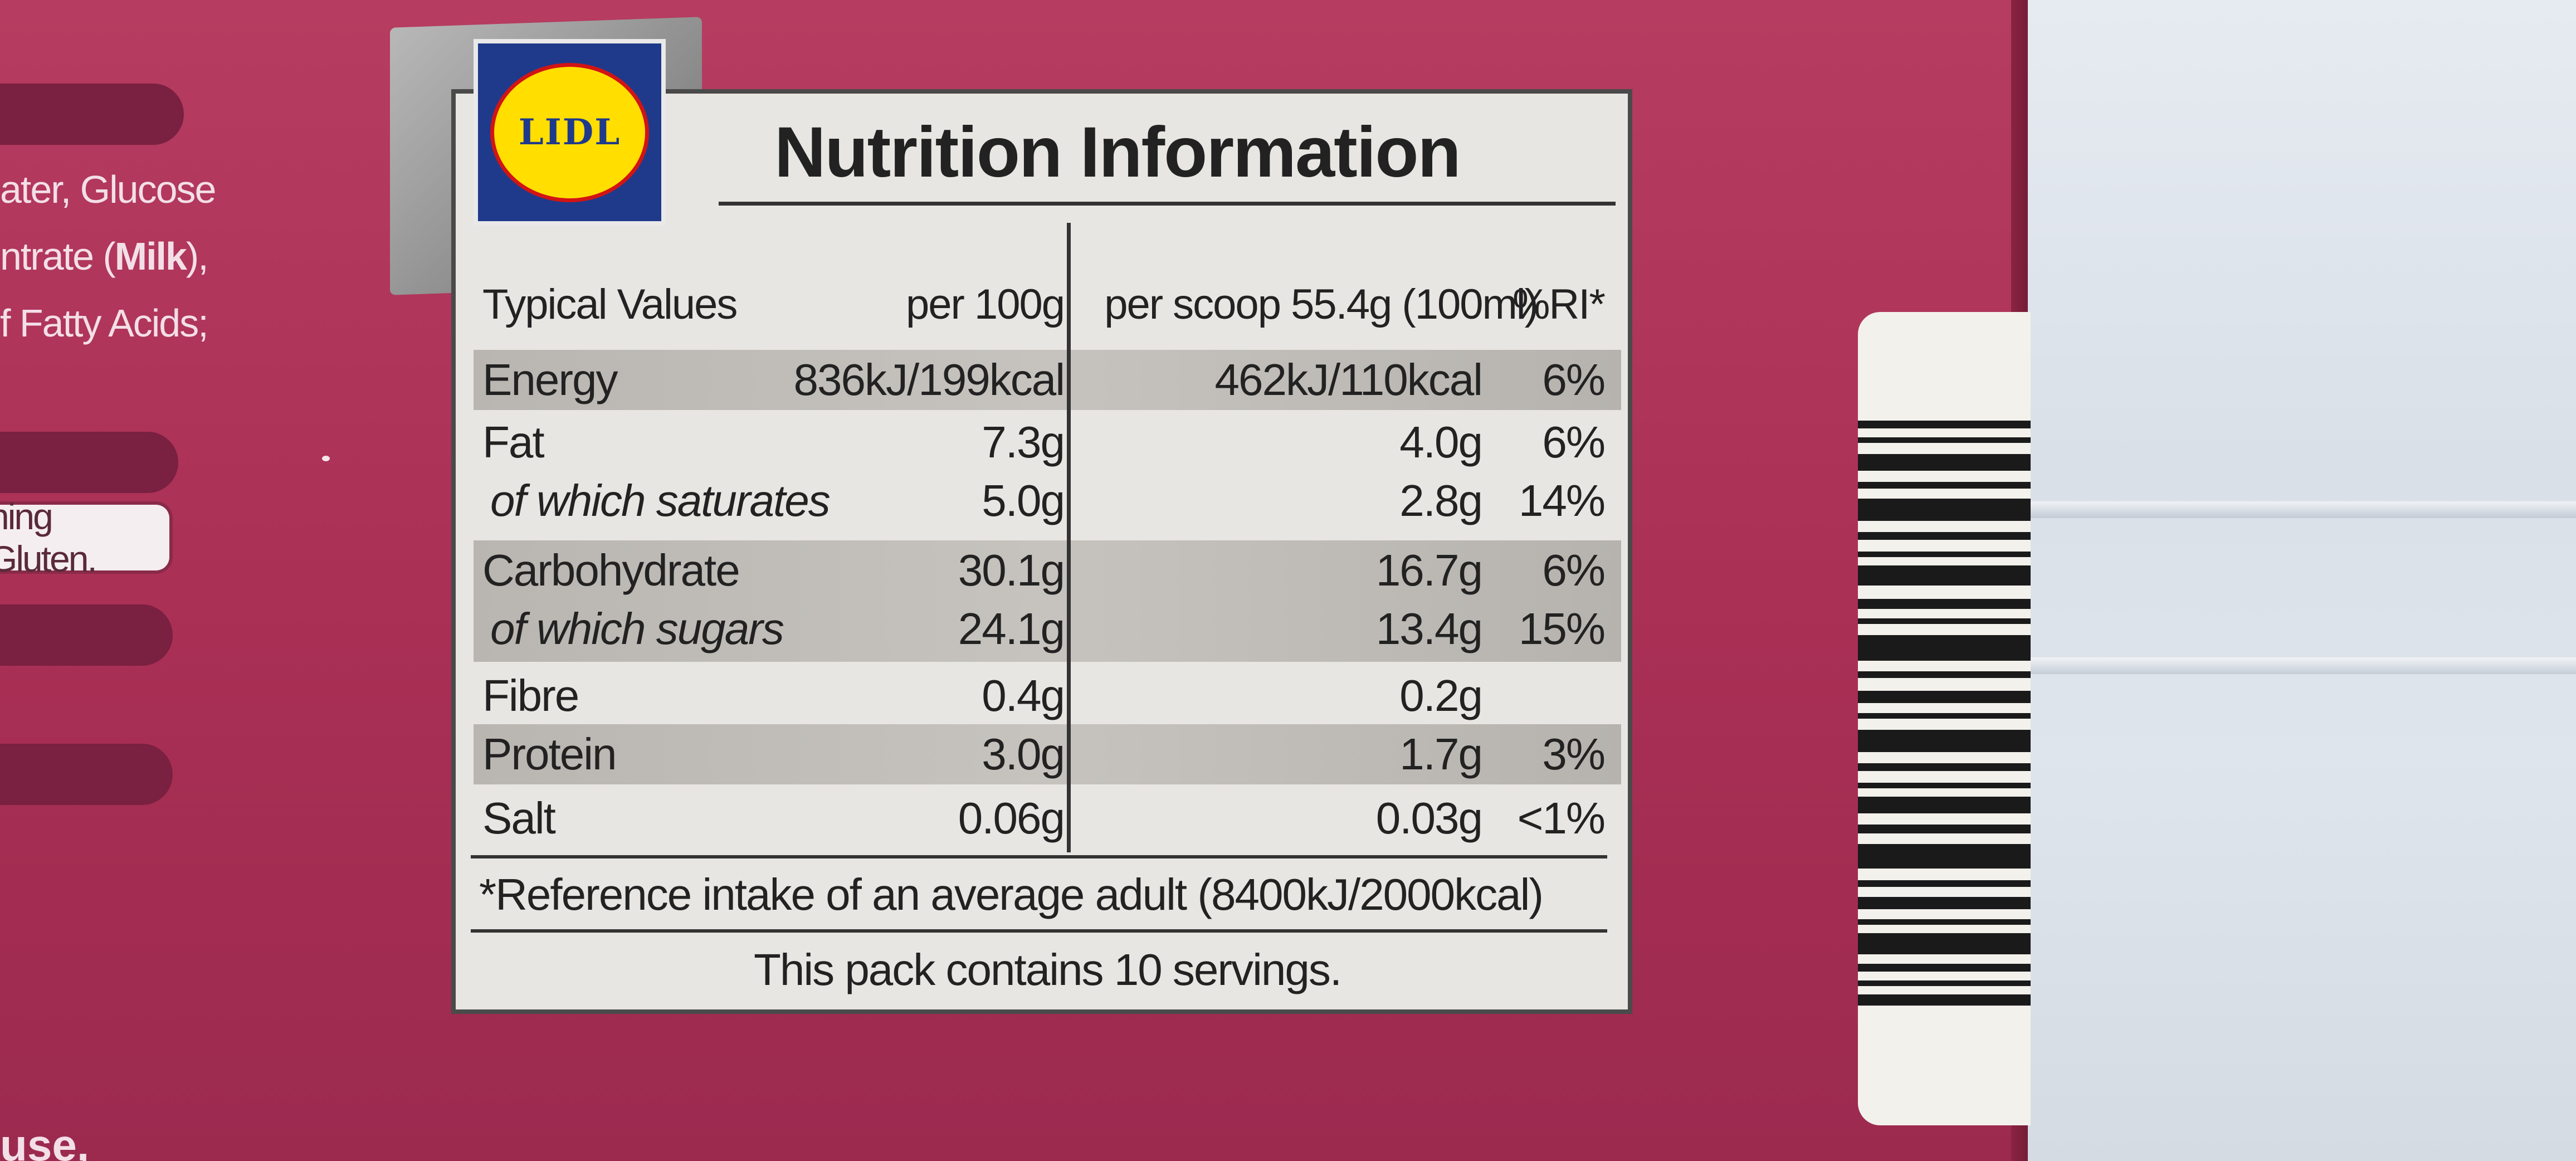 This screenshot has height=1161, width=2576. Describe the element at coordinates (519, 818) in the screenshot. I see `row-label: Salt` at that location.